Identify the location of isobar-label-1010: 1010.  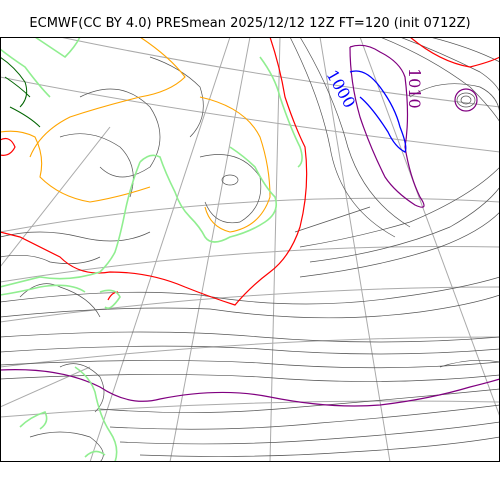
(414, 88).